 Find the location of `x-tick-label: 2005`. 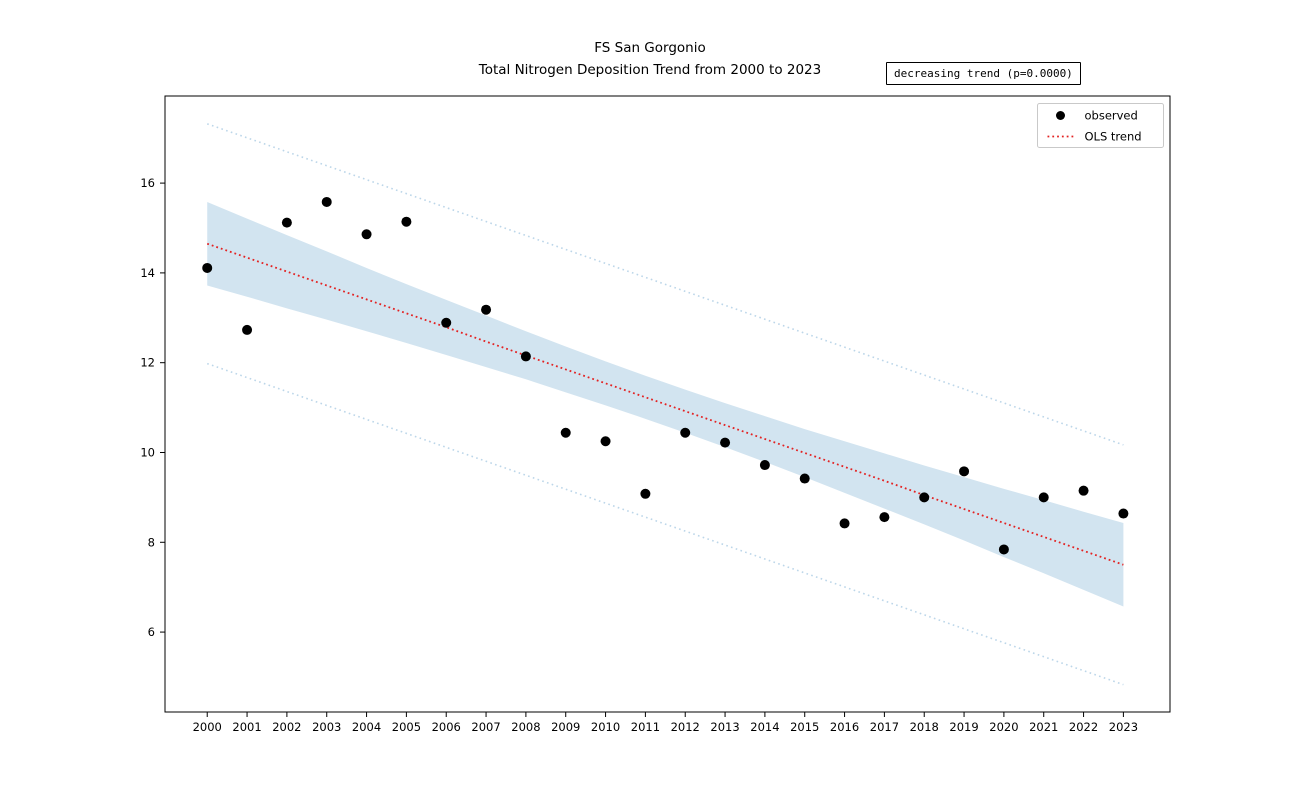

x-tick-label: 2005 is located at coordinates (406, 727).